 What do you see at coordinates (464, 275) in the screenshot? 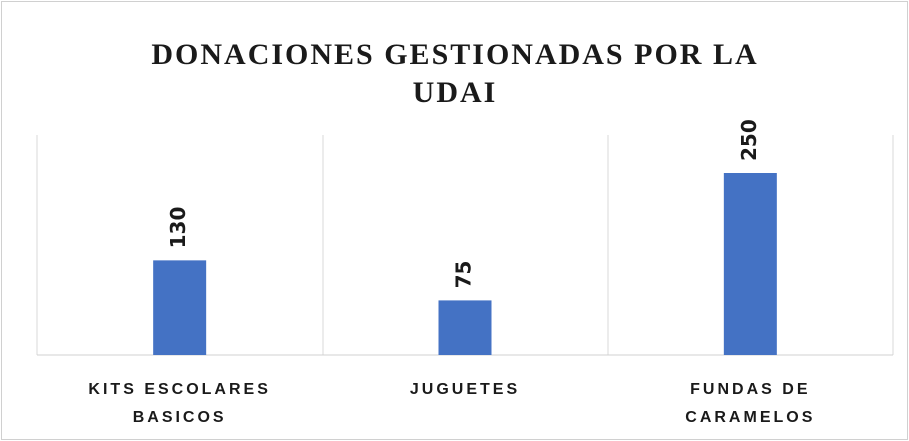
I see `value-label: 75` at bounding box center [464, 275].